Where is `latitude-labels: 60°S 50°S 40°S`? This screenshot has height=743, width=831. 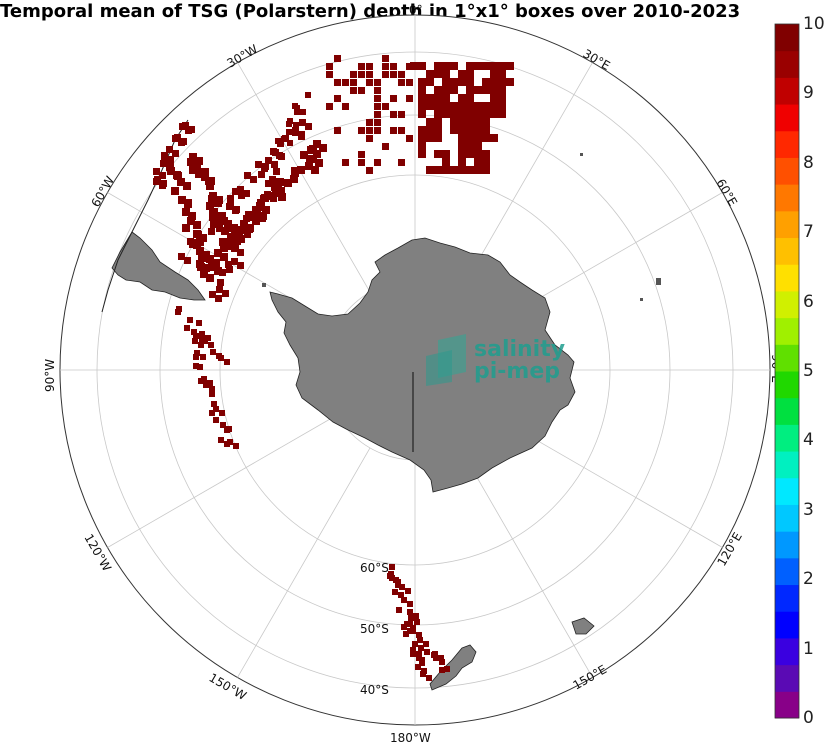 latitude-labels: 60°S 50°S 40°S is located at coordinates (374, 629).